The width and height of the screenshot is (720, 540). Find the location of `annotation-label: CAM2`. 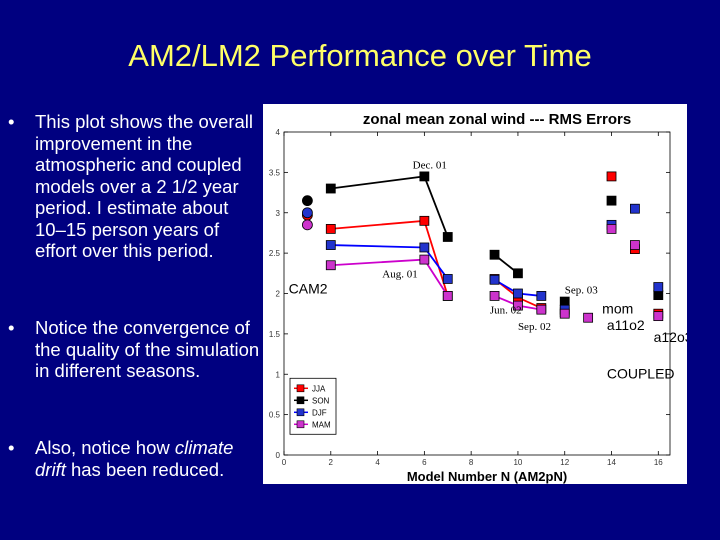

annotation-label: CAM2 is located at coordinates (308, 289).